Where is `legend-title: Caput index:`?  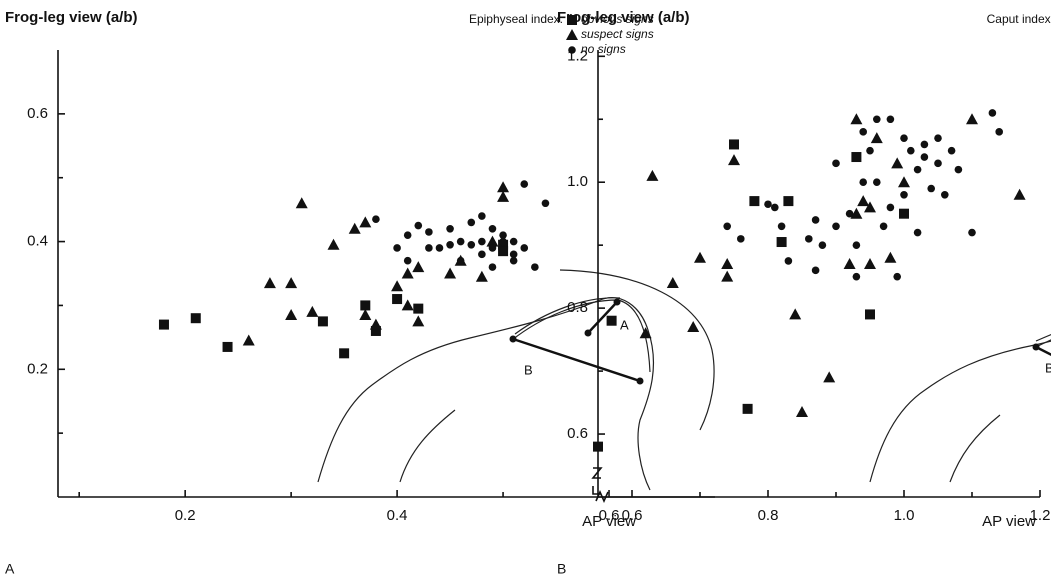 legend-title: Caput index: is located at coordinates (1019, 19).